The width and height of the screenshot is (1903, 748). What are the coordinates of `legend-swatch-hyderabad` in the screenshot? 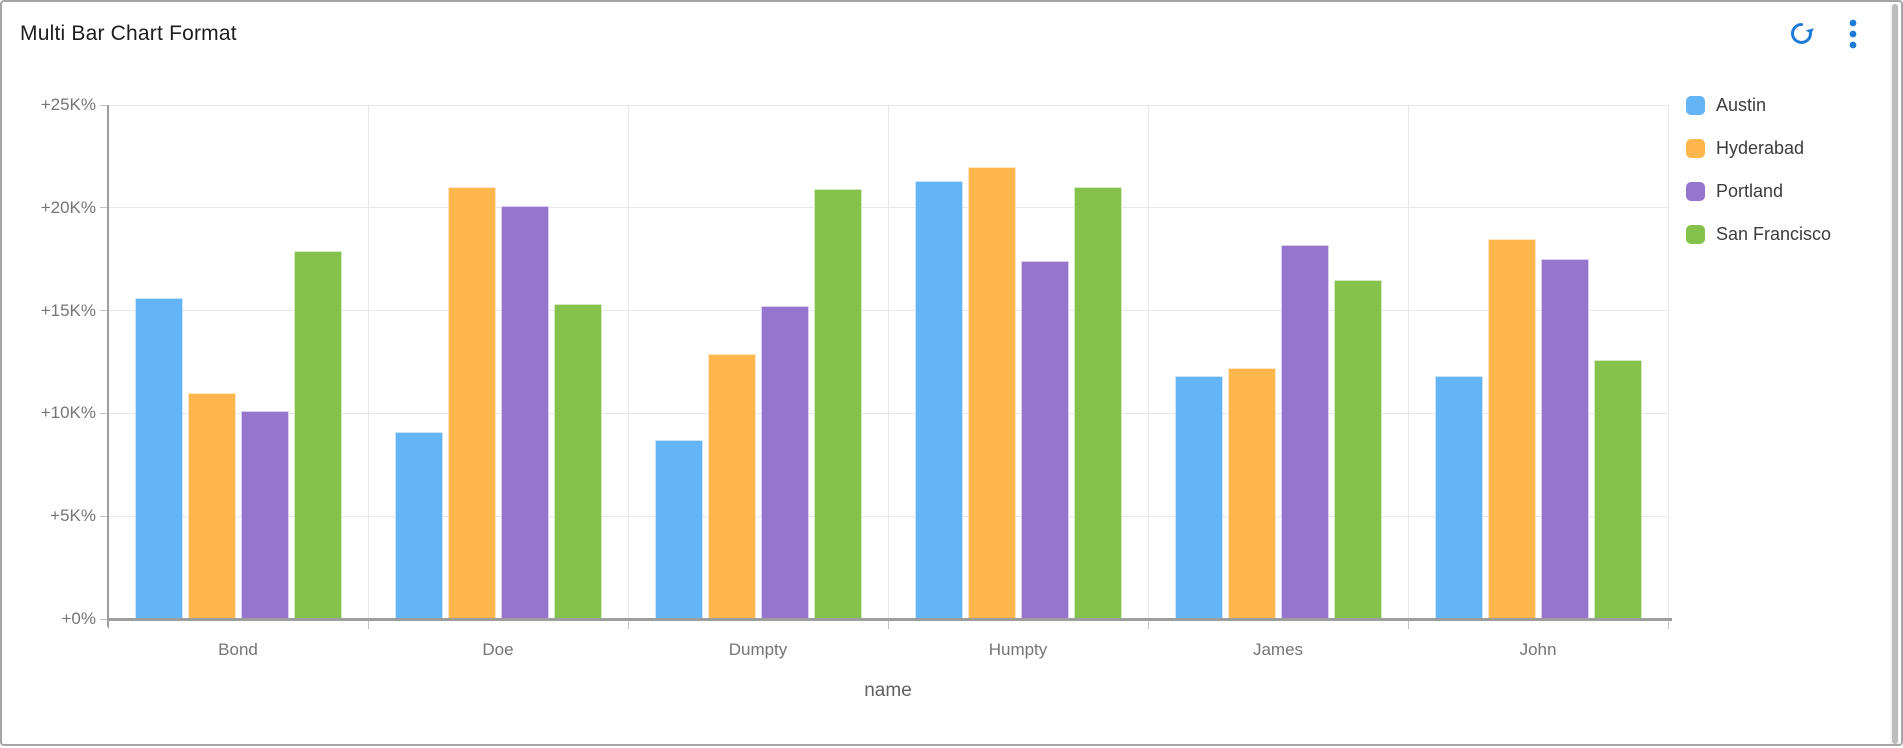 It's located at (1695, 148).